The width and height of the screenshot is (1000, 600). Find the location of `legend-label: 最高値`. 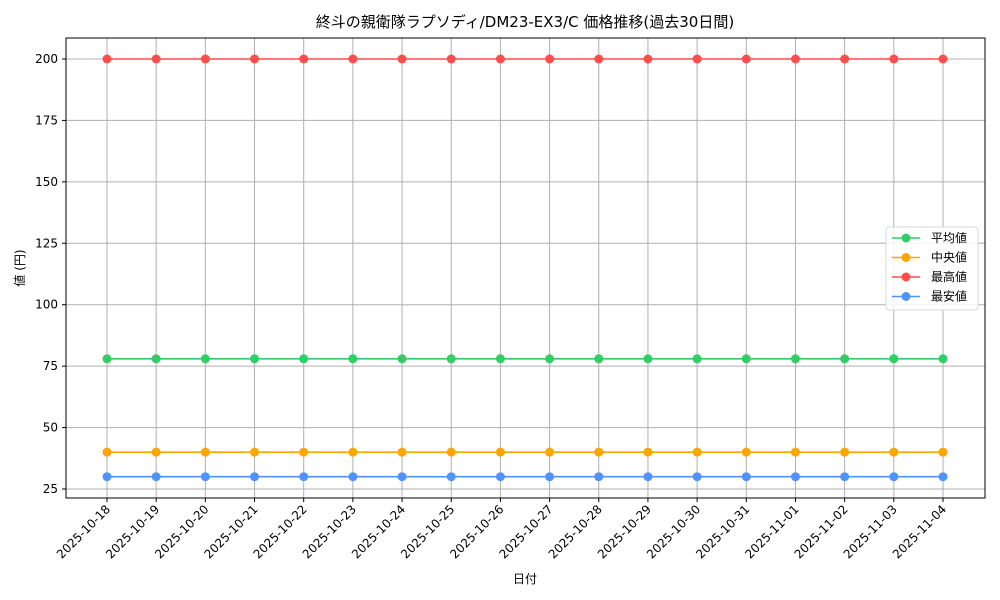

legend-label: 最高値 is located at coordinates (949, 276).